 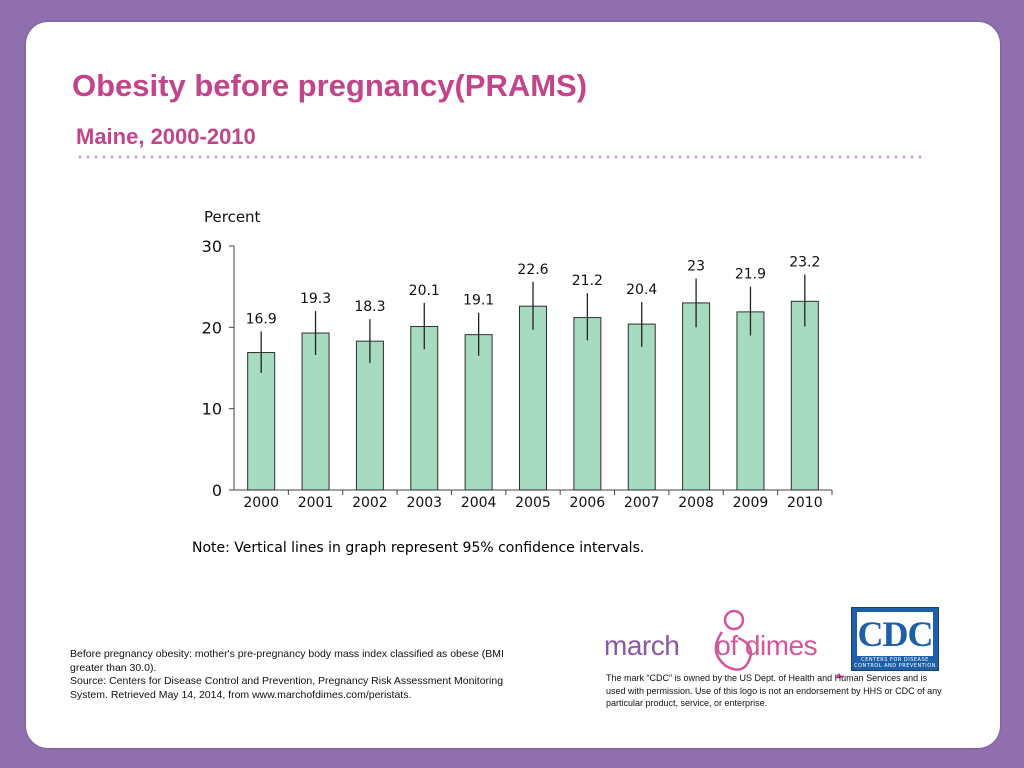 I want to click on x-tick-label: 2010, so click(x=805, y=503).